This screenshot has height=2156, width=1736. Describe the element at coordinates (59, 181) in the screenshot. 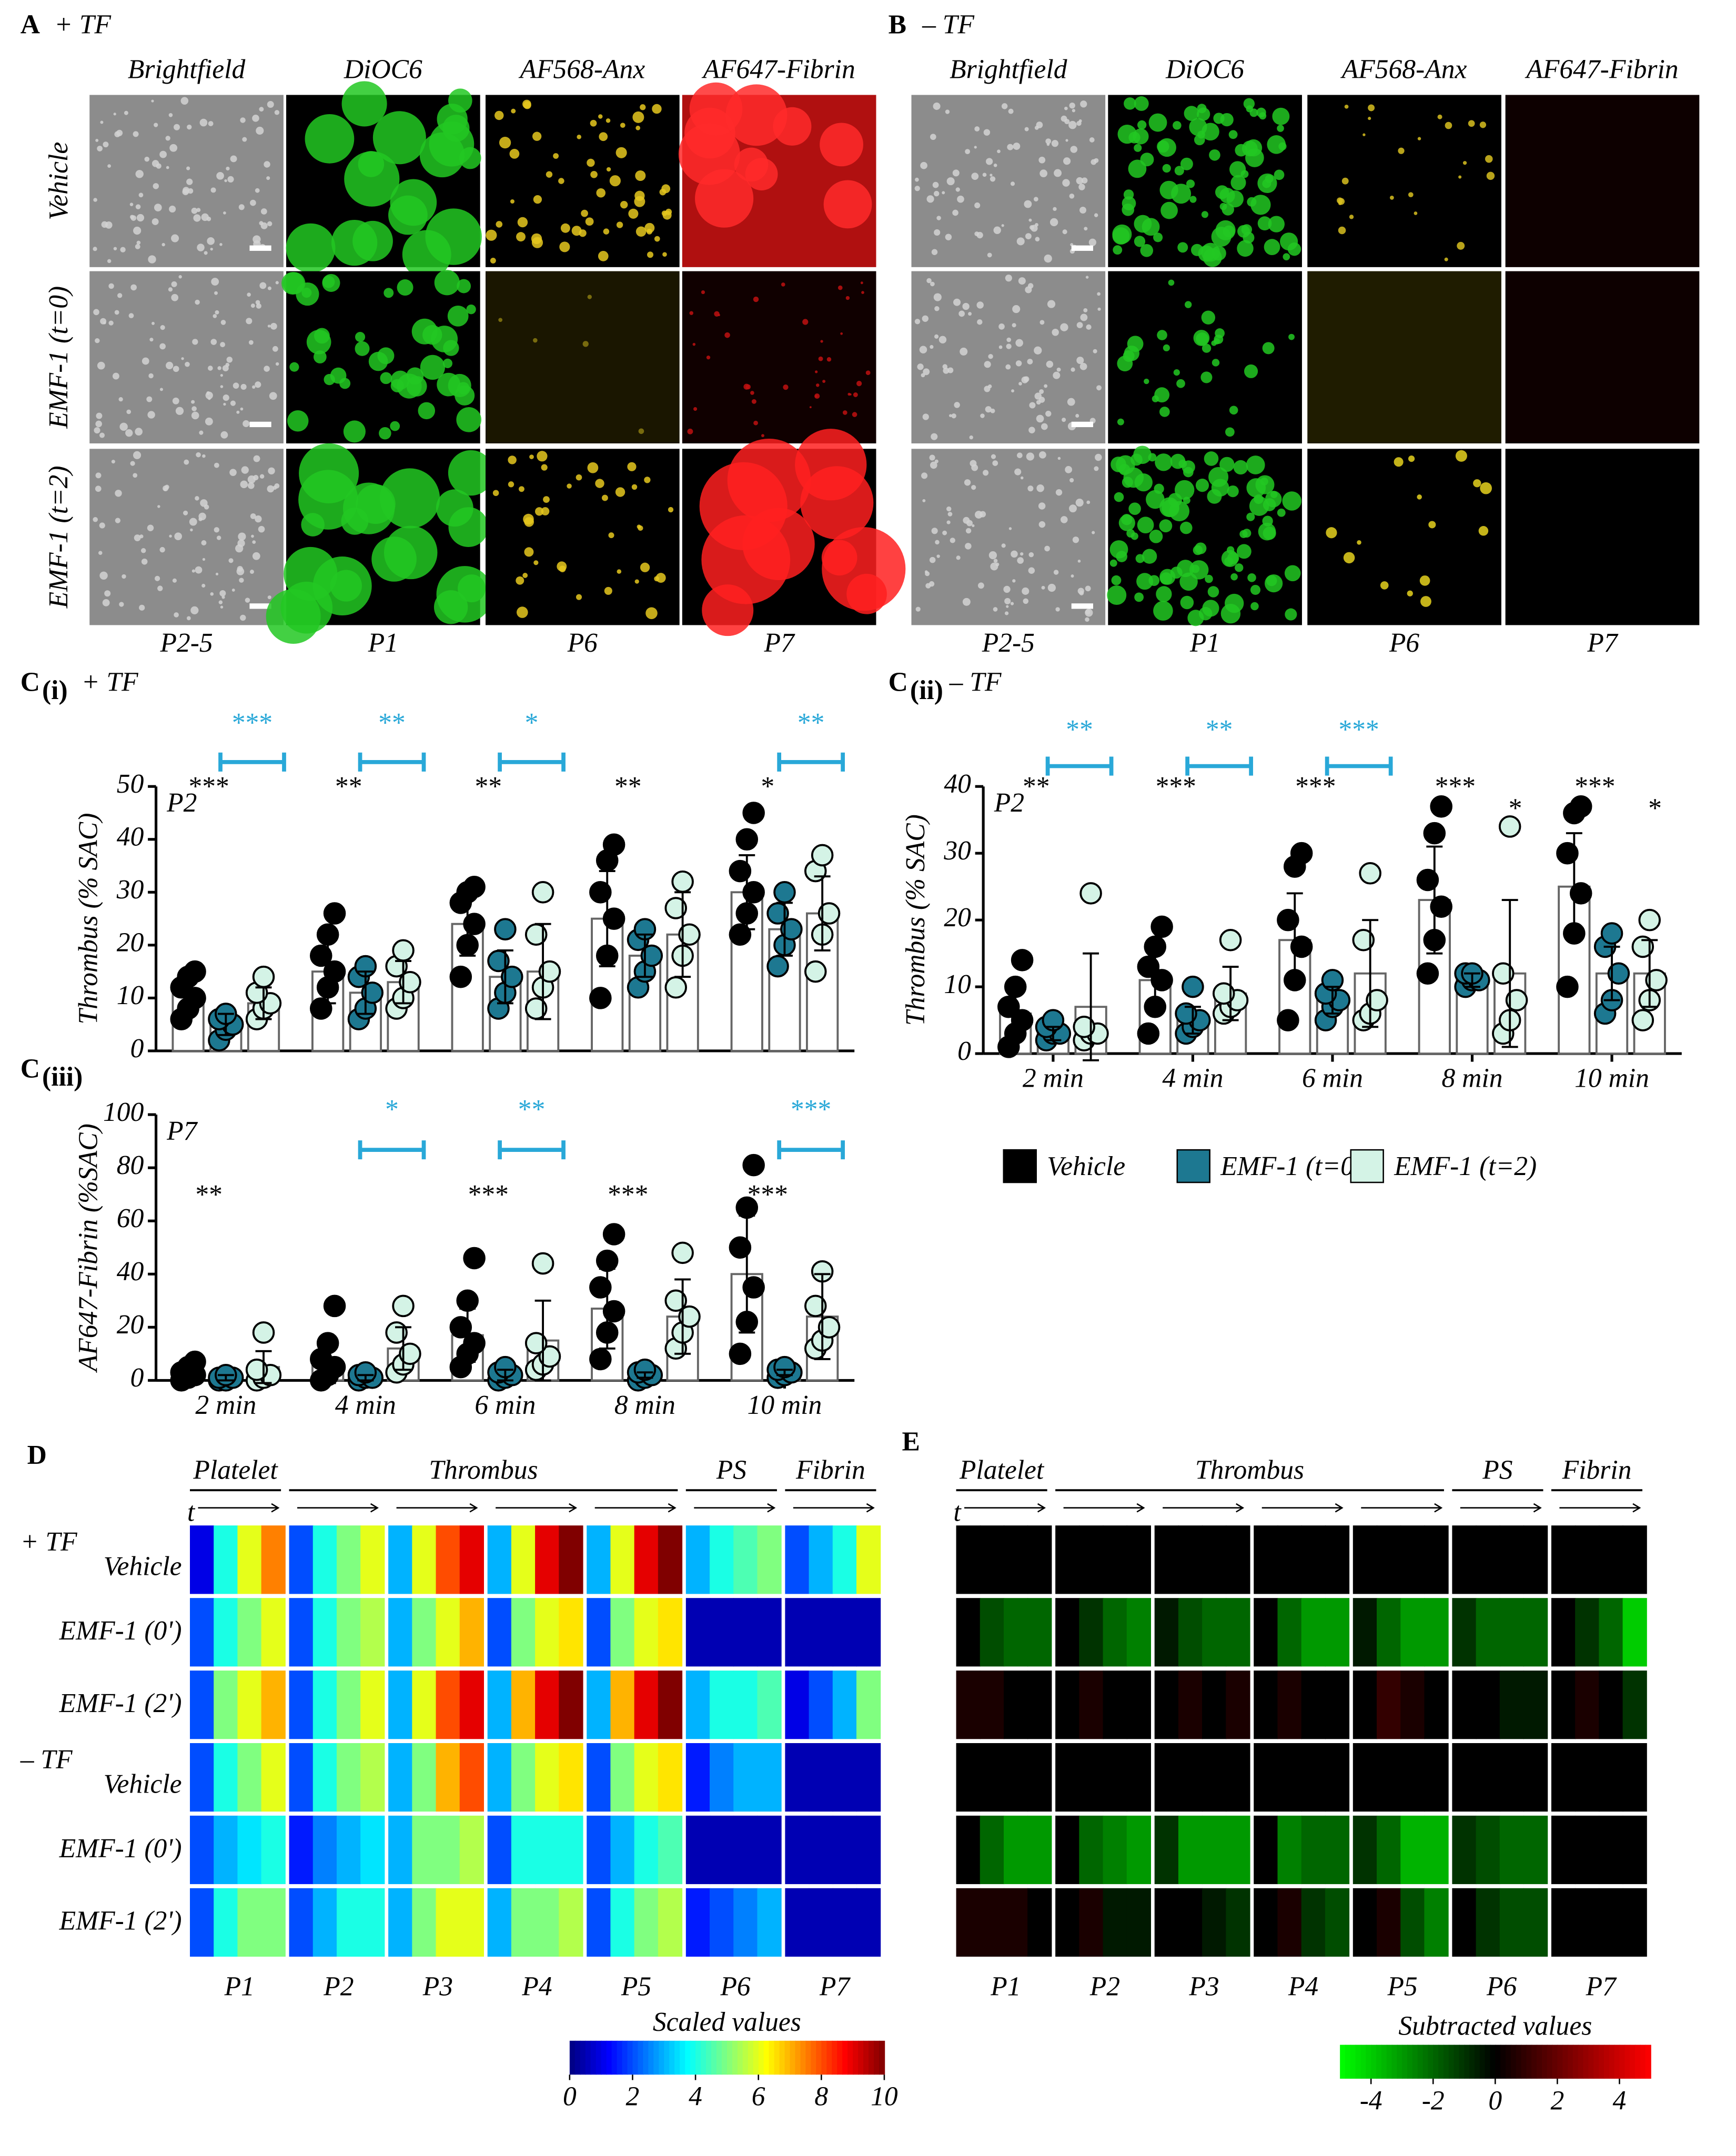

I see `row-label: Vehicle` at that location.